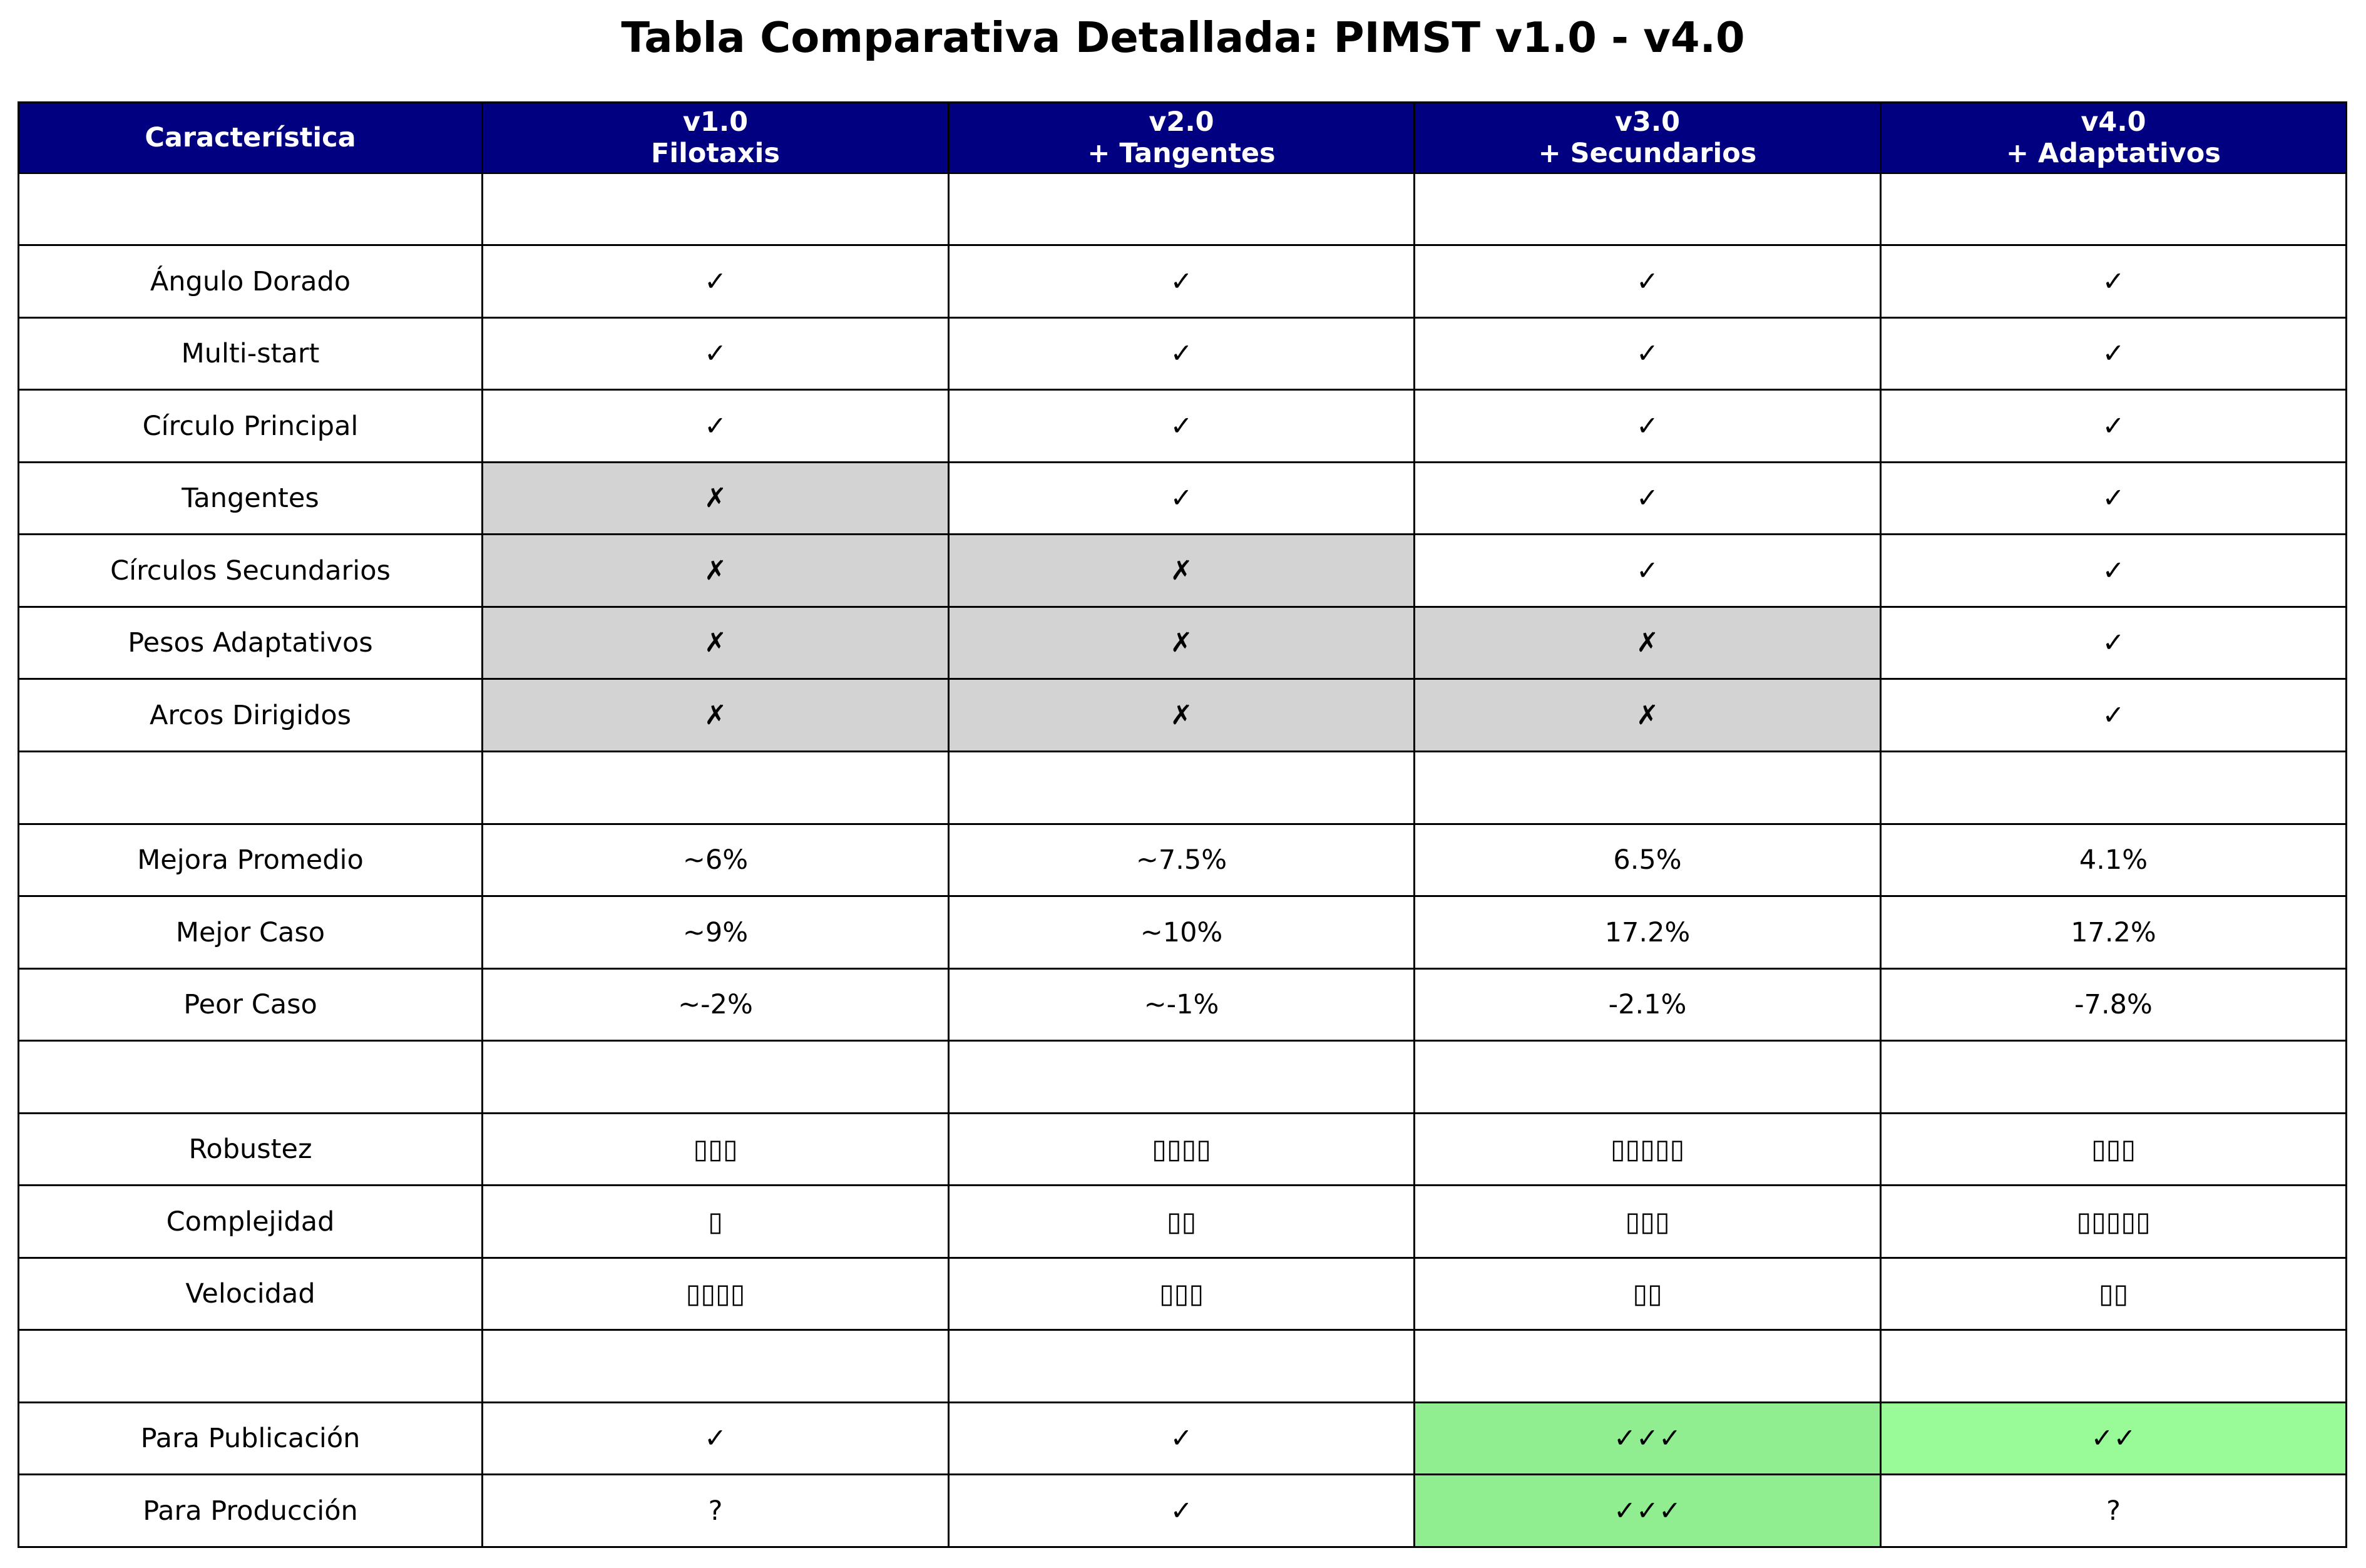 Image resolution: width=2366 pixels, height=1568 pixels. I want to click on table-cell: ✓✓✓, so click(1647, 1438).